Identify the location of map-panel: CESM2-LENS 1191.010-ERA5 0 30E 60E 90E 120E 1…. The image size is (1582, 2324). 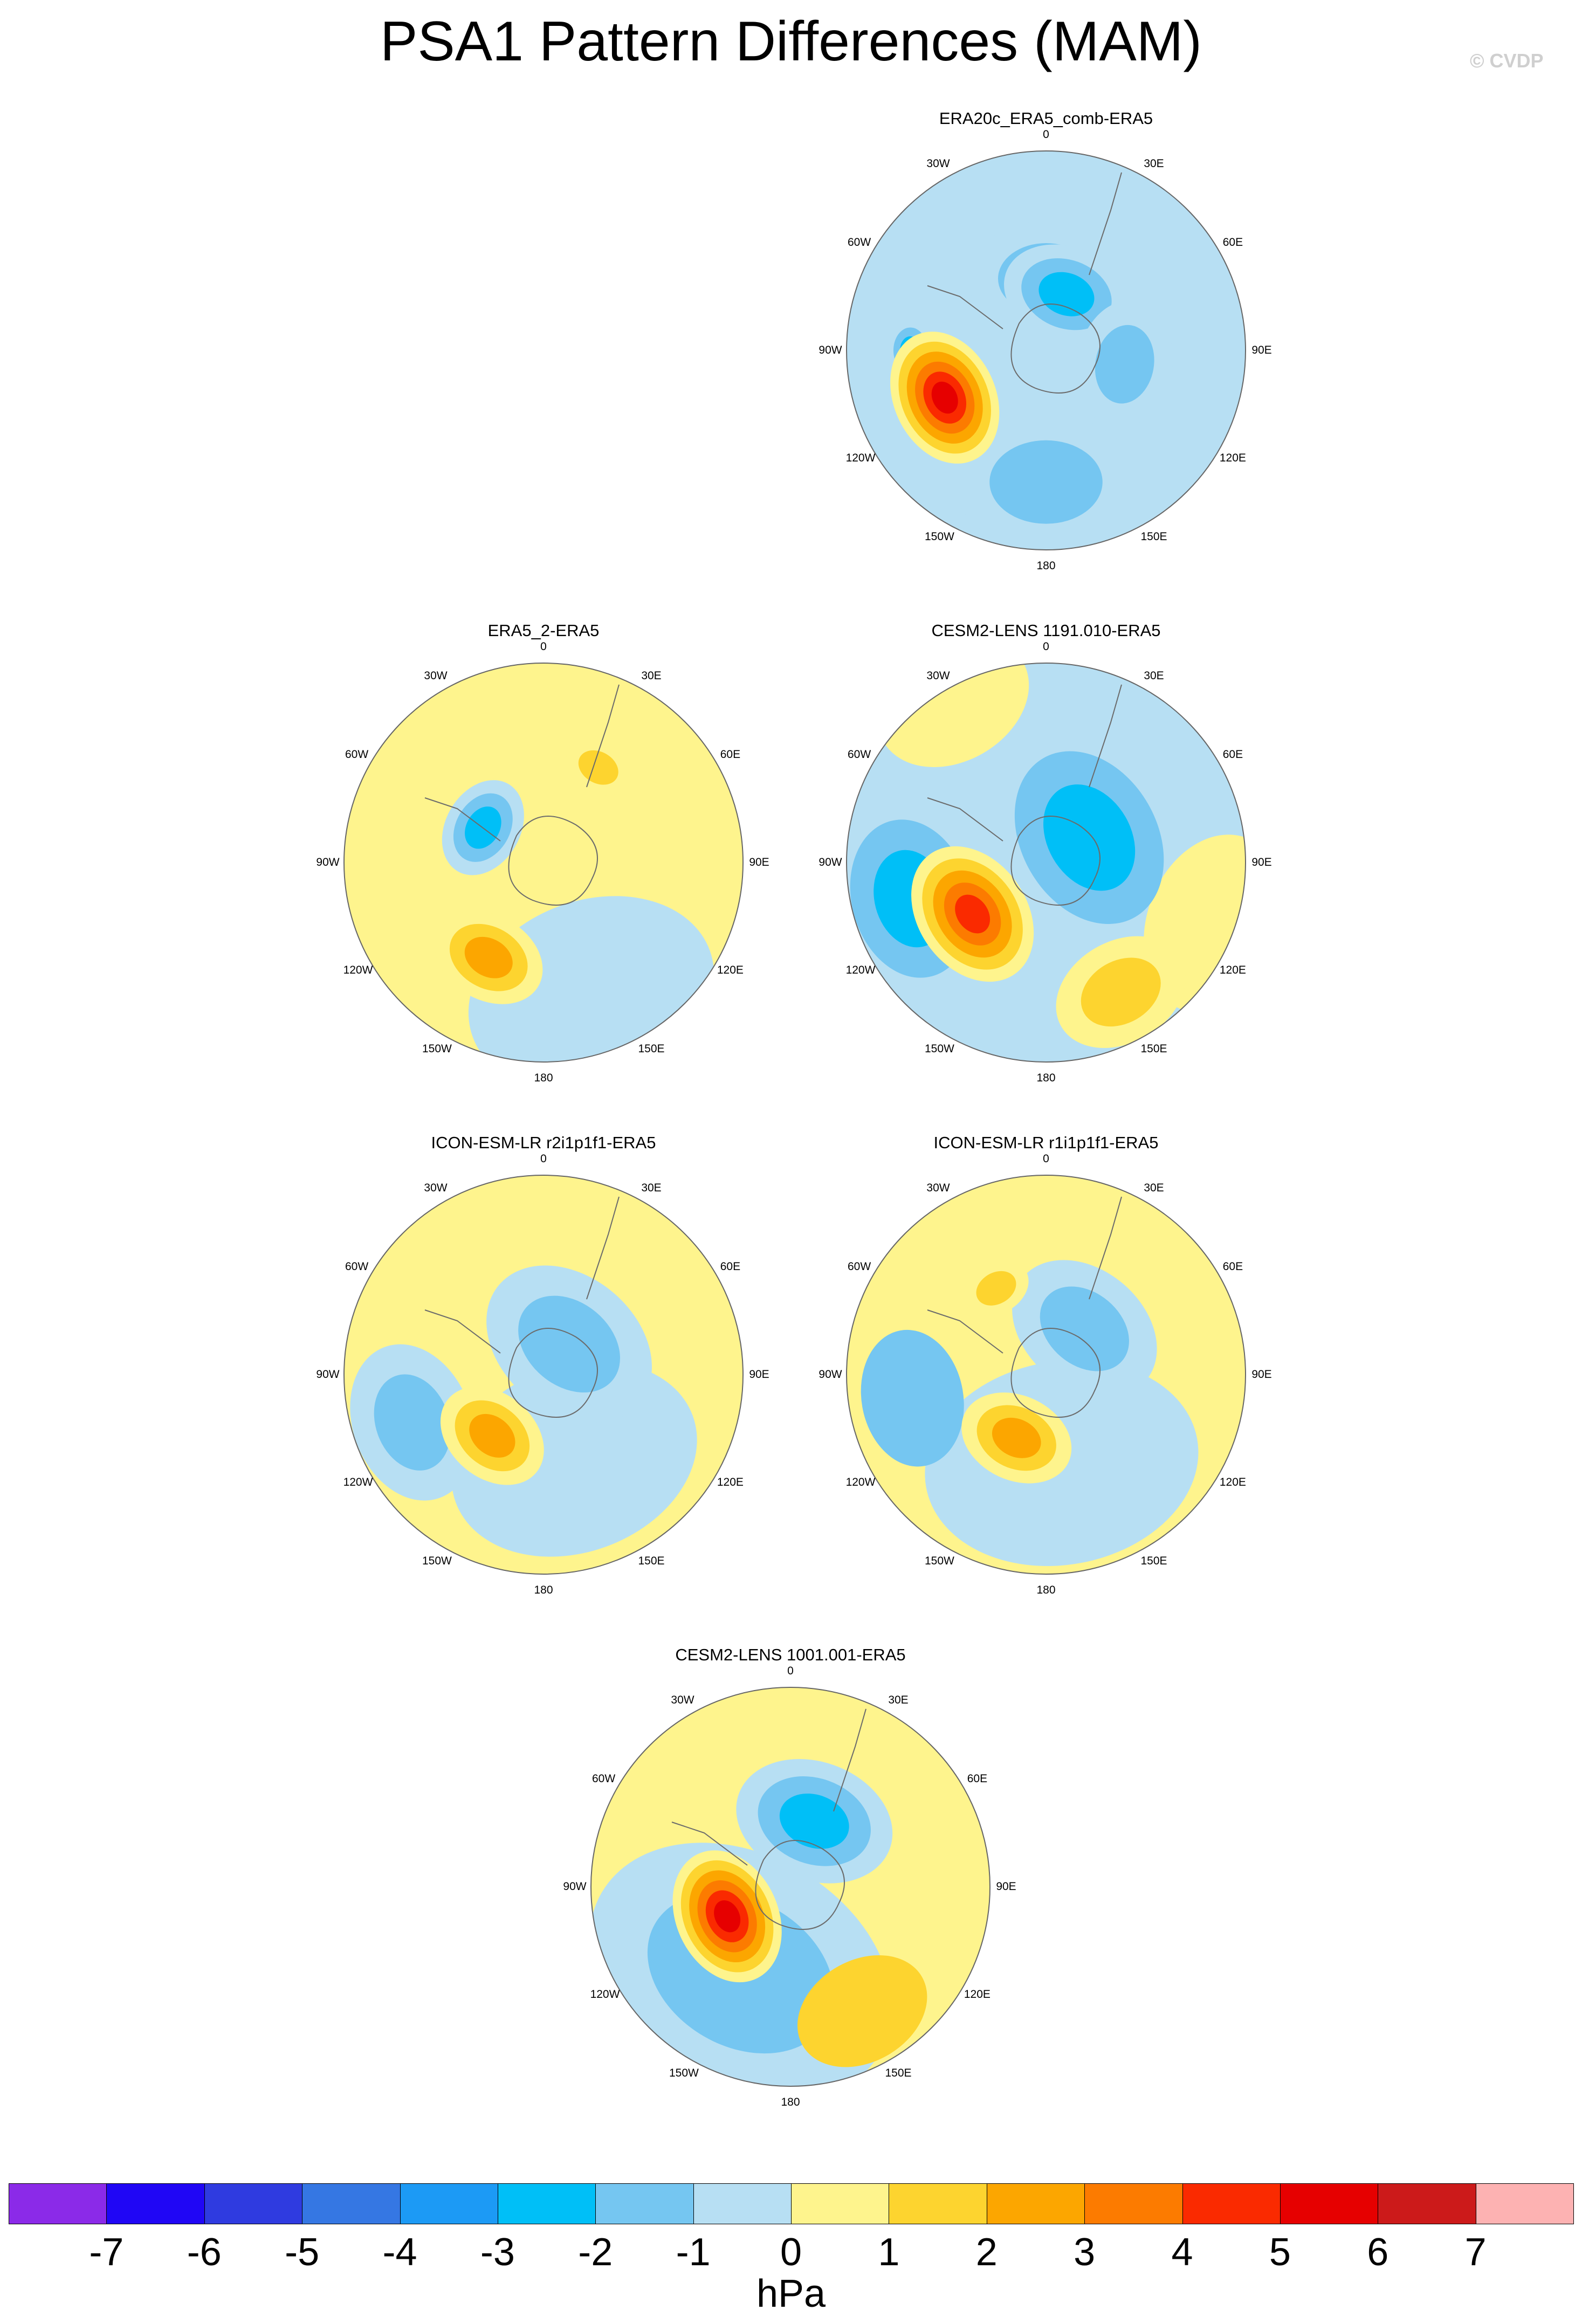
(1044, 868).